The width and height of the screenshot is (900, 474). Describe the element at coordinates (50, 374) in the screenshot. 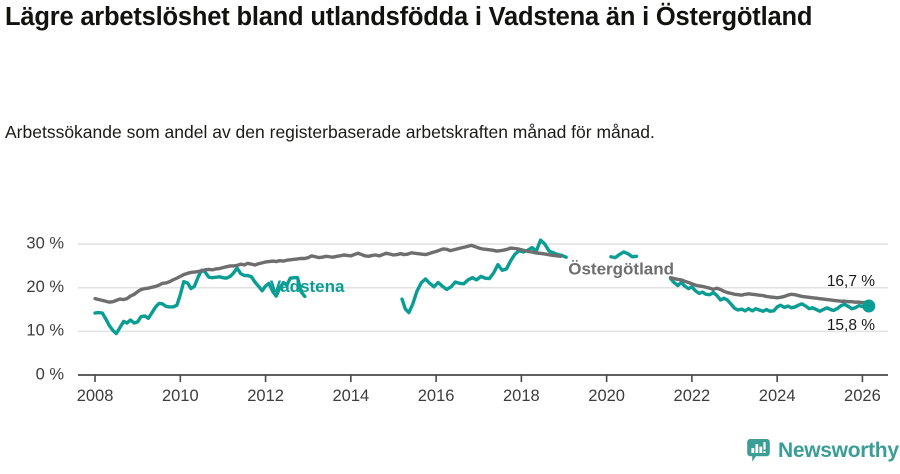

I see `y-axis-tick-label: 0 %` at that location.